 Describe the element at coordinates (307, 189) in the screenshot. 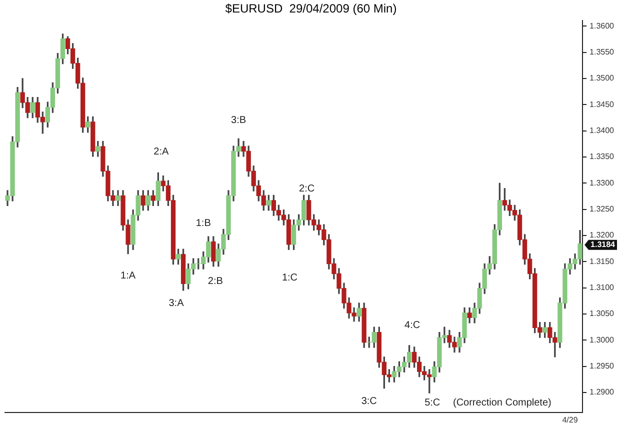

I see `annotation: 2:C` at that location.